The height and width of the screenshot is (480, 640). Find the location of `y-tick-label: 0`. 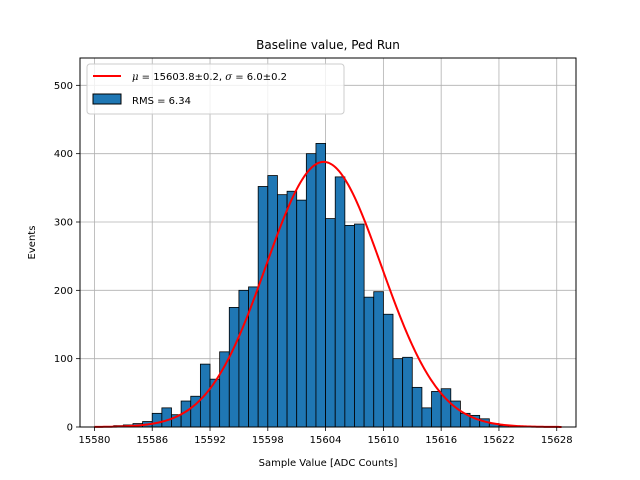

y-tick-label: 0 is located at coordinates (70, 428).